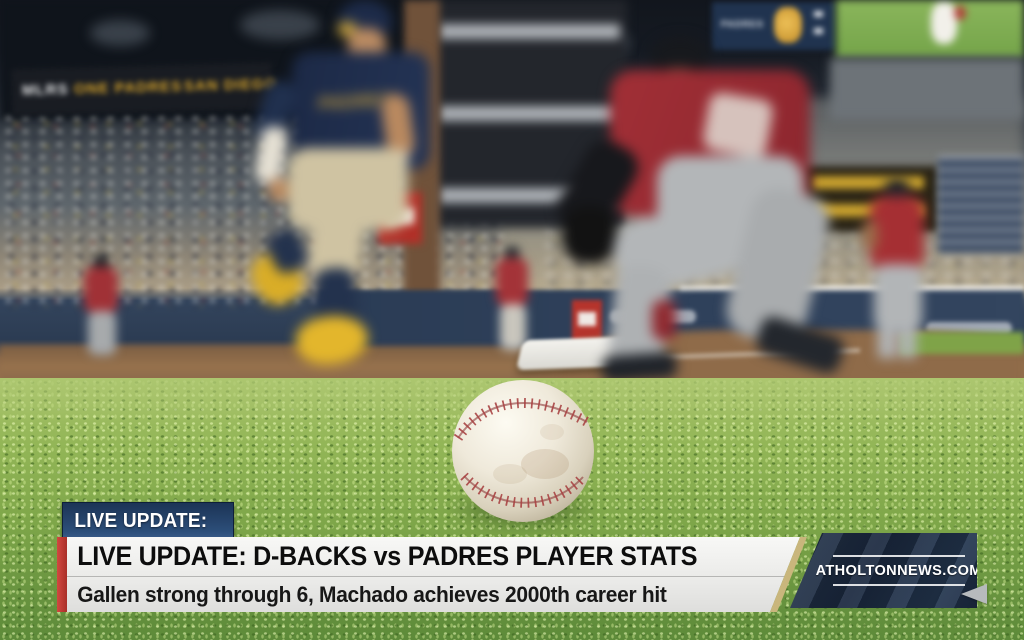 Image resolution: width=1024 pixels, height=640 pixels. What do you see at coordinates (930, 29) in the screenshot?
I see `jumbotron-screen` at bounding box center [930, 29].